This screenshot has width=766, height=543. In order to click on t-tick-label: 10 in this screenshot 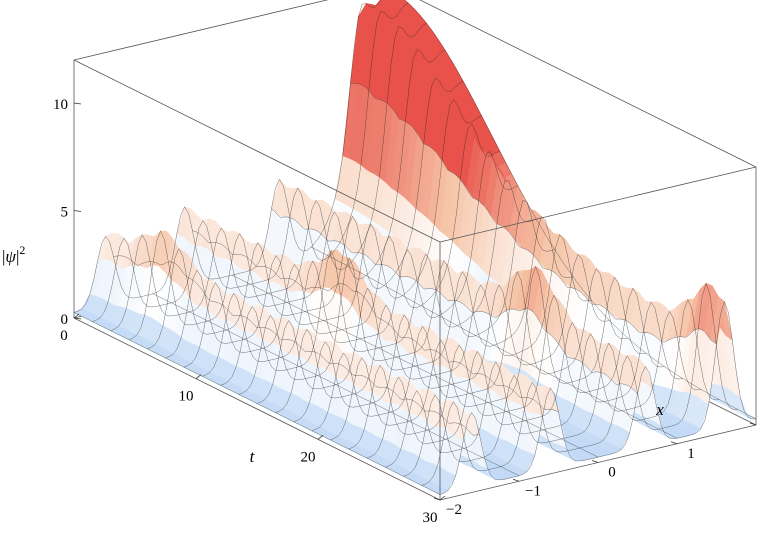, I will do `click(186, 397)`.